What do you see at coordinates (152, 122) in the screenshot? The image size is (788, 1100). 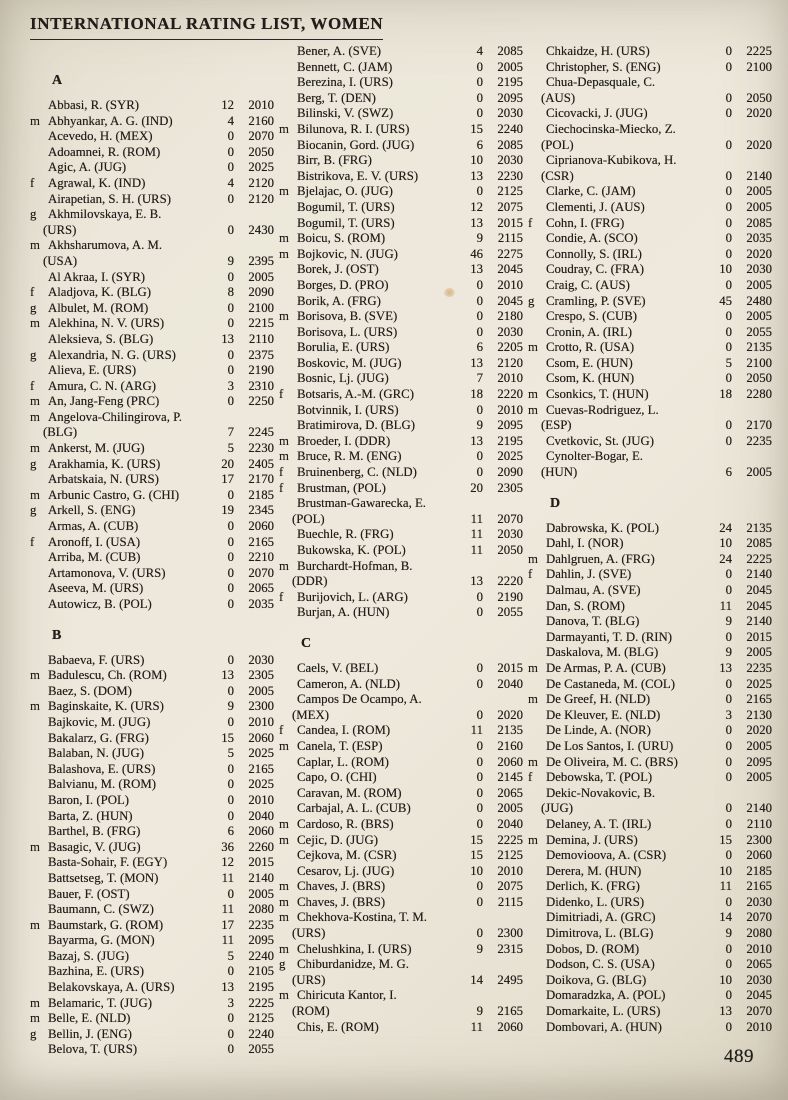 I see `rating-entry: m Abhyankar, A. G. (IND) 4 2160` at bounding box center [152, 122].